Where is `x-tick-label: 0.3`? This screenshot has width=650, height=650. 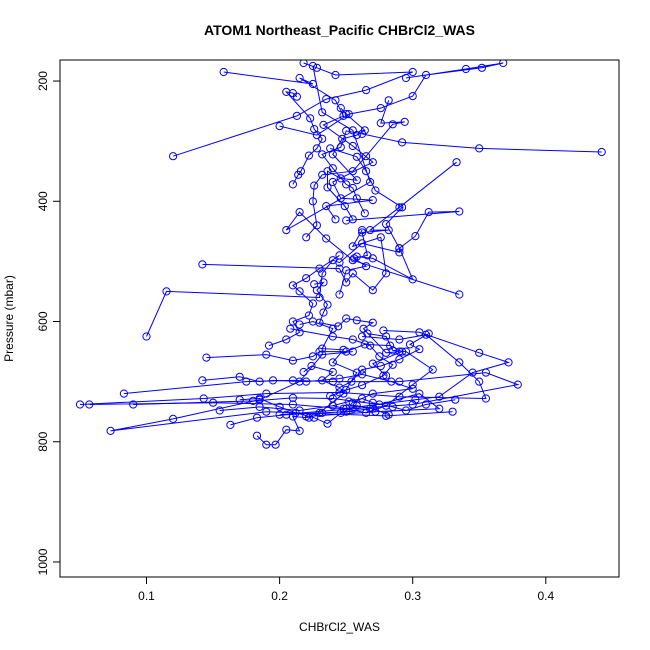 x-tick-label: 0.3 is located at coordinates (412, 596).